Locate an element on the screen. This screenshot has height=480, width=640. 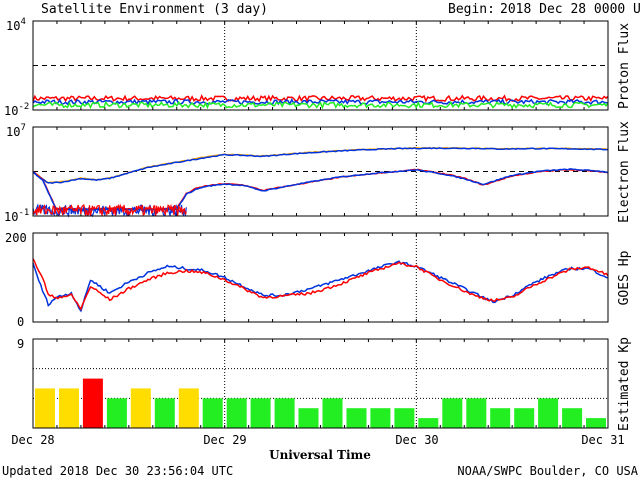
series-line-red is located at coordinates (320, 284).